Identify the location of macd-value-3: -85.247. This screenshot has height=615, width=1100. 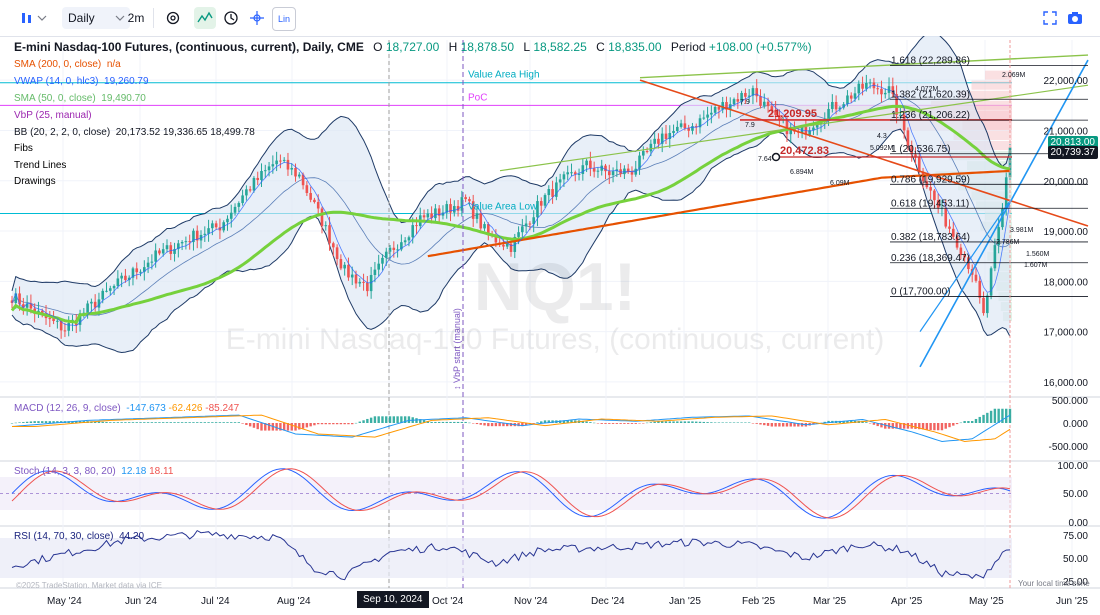
(222, 408).